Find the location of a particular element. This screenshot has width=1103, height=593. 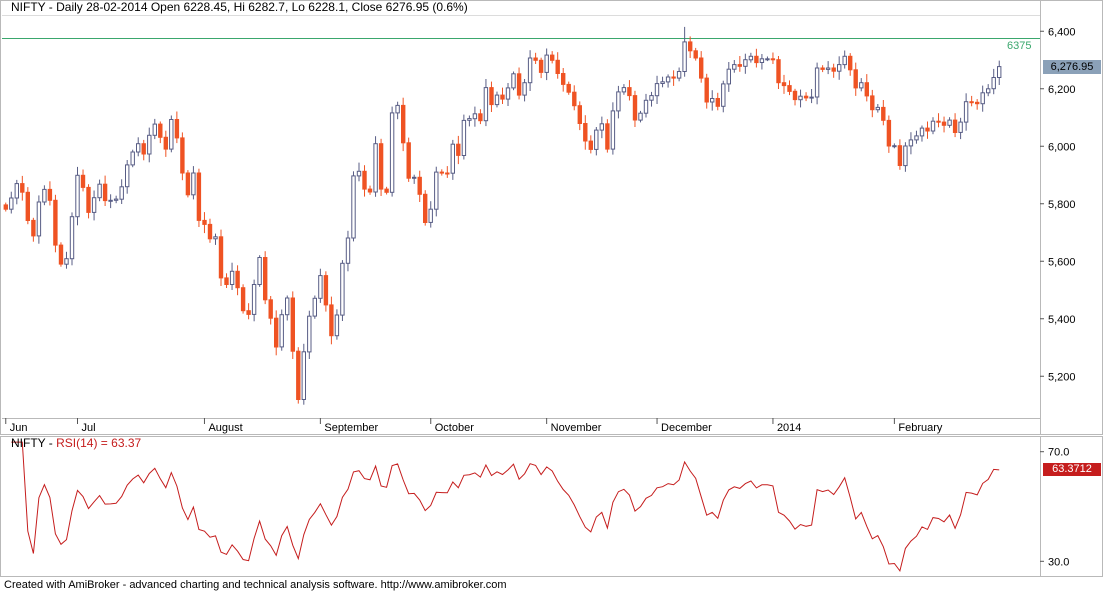

last-price-axis-marker: 6,276.95 is located at coordinates (1072, 67).